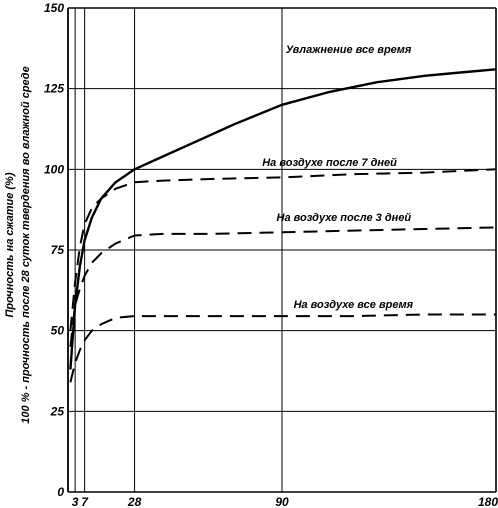  I want to click on y-tick-label: 0, so click(60, 492).